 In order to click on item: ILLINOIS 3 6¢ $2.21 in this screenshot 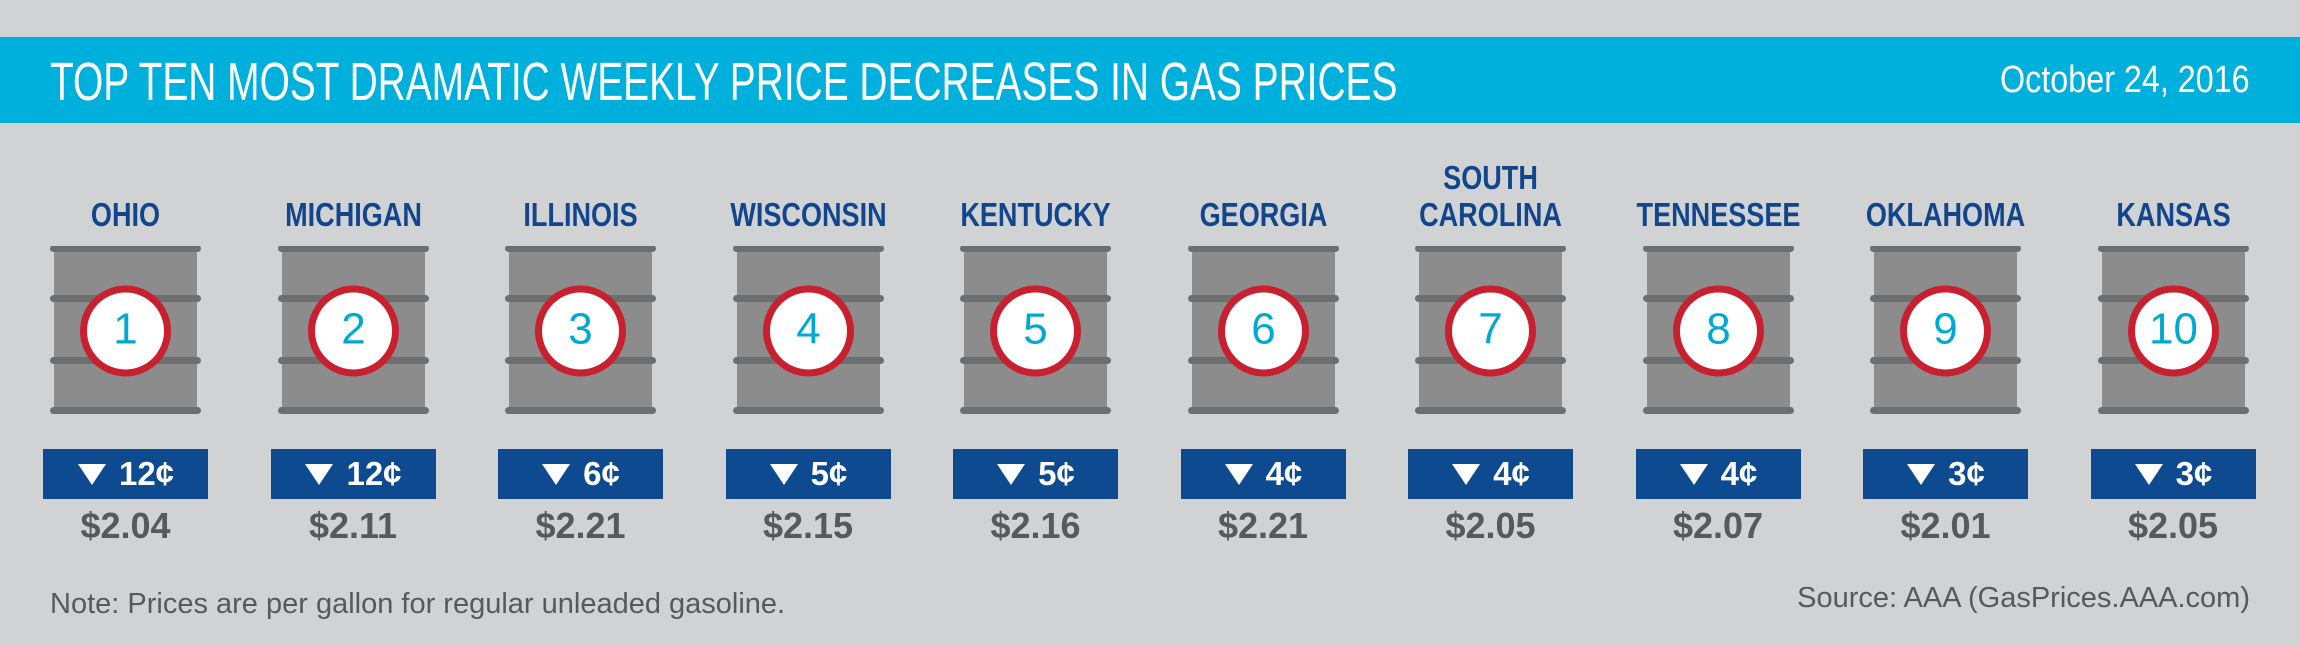, I will do `click(580, 280)`.